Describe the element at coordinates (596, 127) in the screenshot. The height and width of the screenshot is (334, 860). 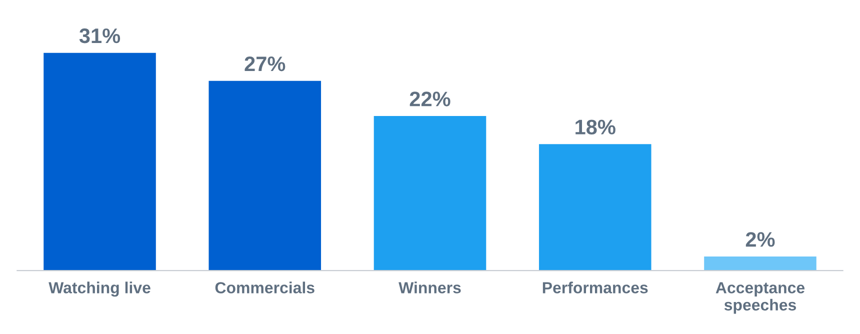
I see `data-label: 18%` at that location.